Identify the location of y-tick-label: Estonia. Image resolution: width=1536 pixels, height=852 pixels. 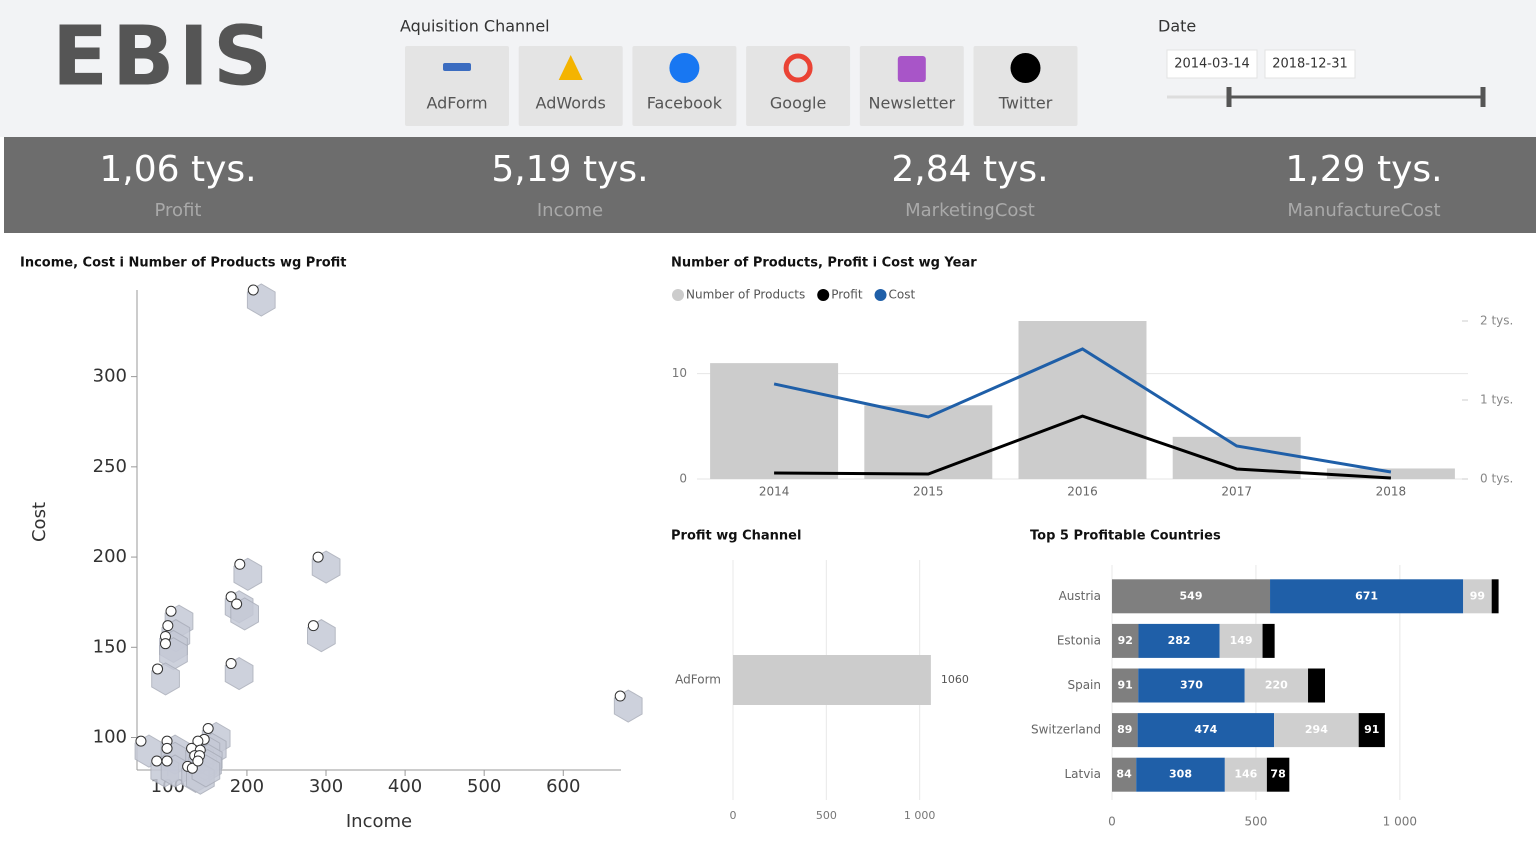
(1079, 640).